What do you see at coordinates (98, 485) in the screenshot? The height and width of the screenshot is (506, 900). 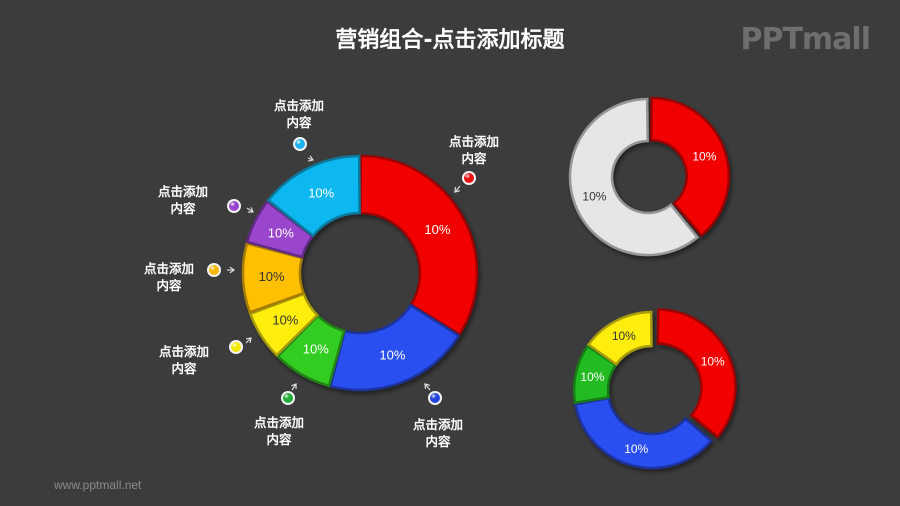 I see `footer-url: www.pptmall.net` at bounding box center [98, 485].